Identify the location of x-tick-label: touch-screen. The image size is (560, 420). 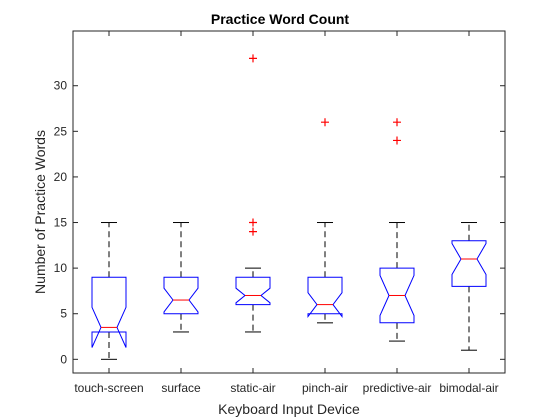
(108, 388).